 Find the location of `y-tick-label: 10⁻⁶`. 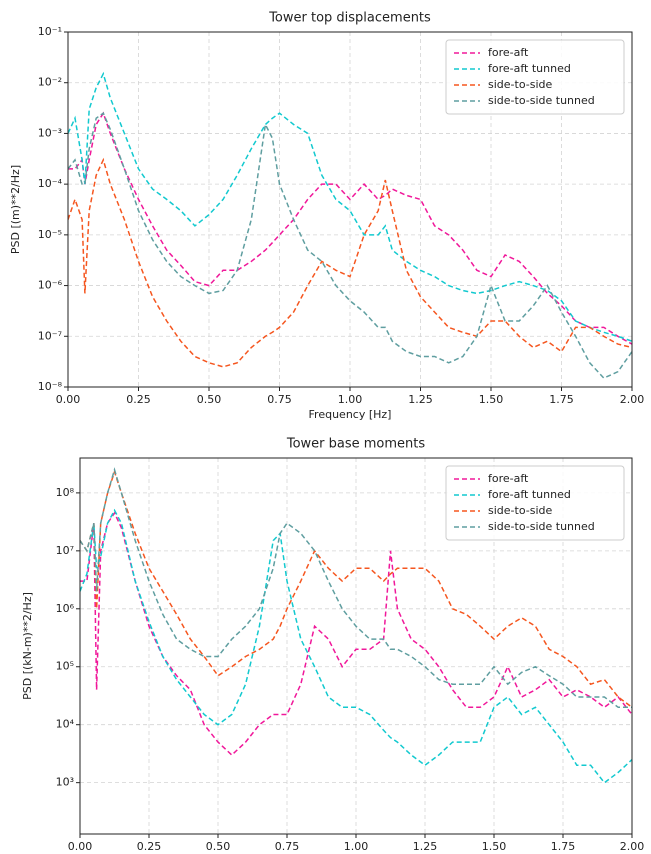

y-tick-label: 10⁻⁶ is located at coordinates (50, 285).